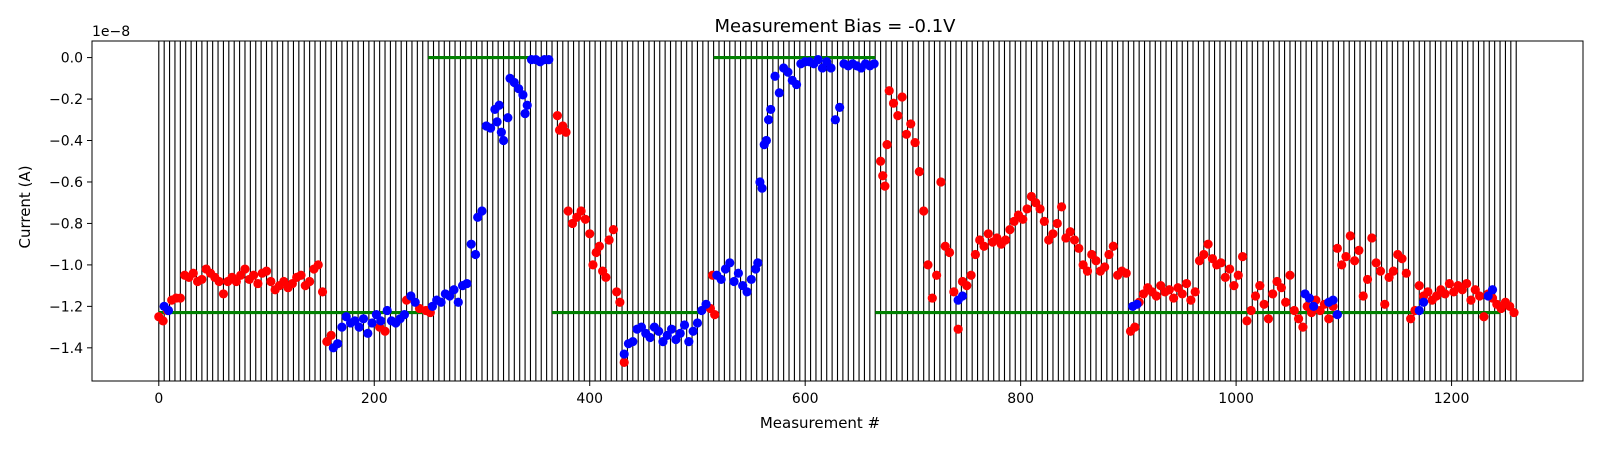 The height and width of the screenshot is (450, 1600). Describe the element at coordinates (66, 100) in the screenshot. I see `y-tick-label: −0.2` at that location.